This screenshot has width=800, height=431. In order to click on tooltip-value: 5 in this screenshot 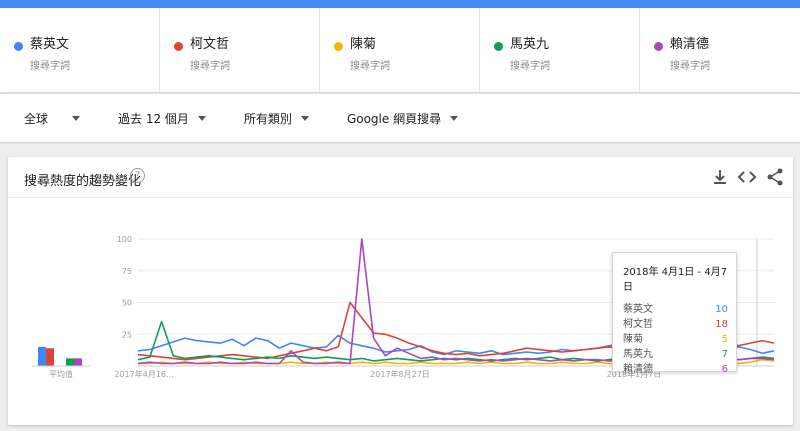, I will do `click(724, 339)`.